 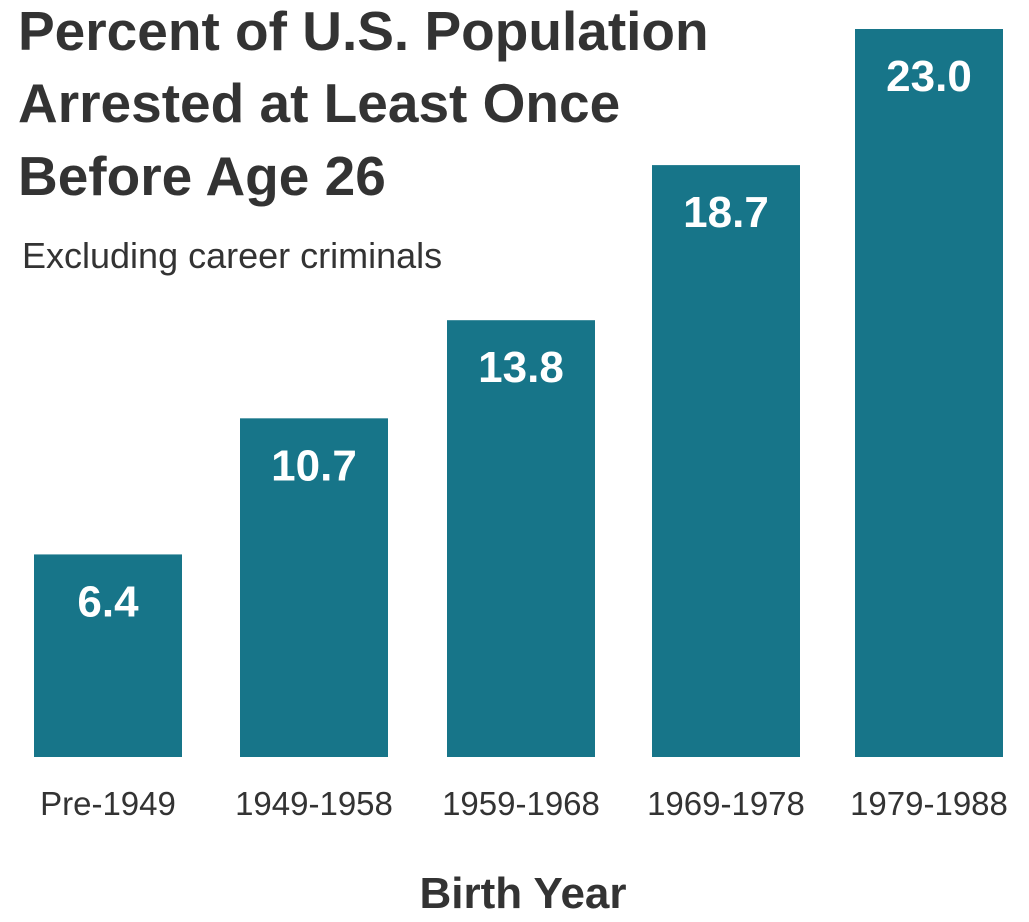 I want to click on x-tick-label: 1959-1968, so click(x=521, y=803).